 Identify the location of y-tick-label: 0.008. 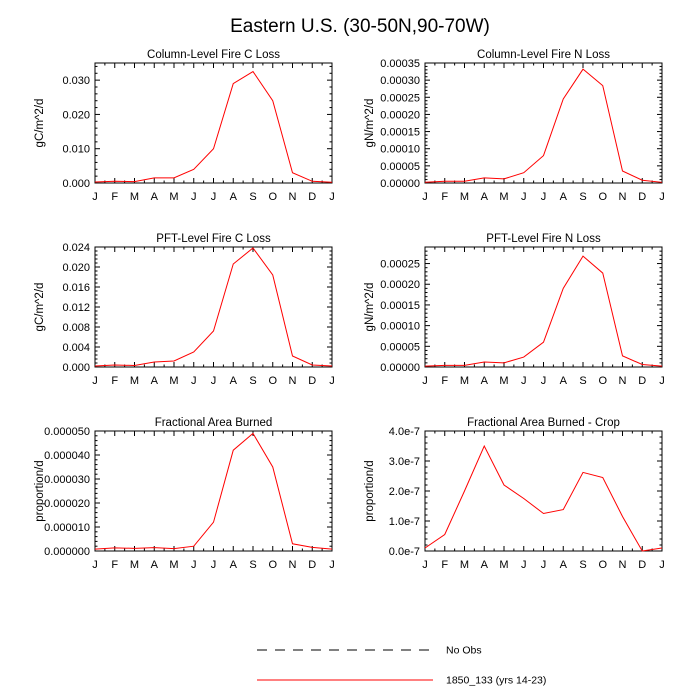
(76, 328).